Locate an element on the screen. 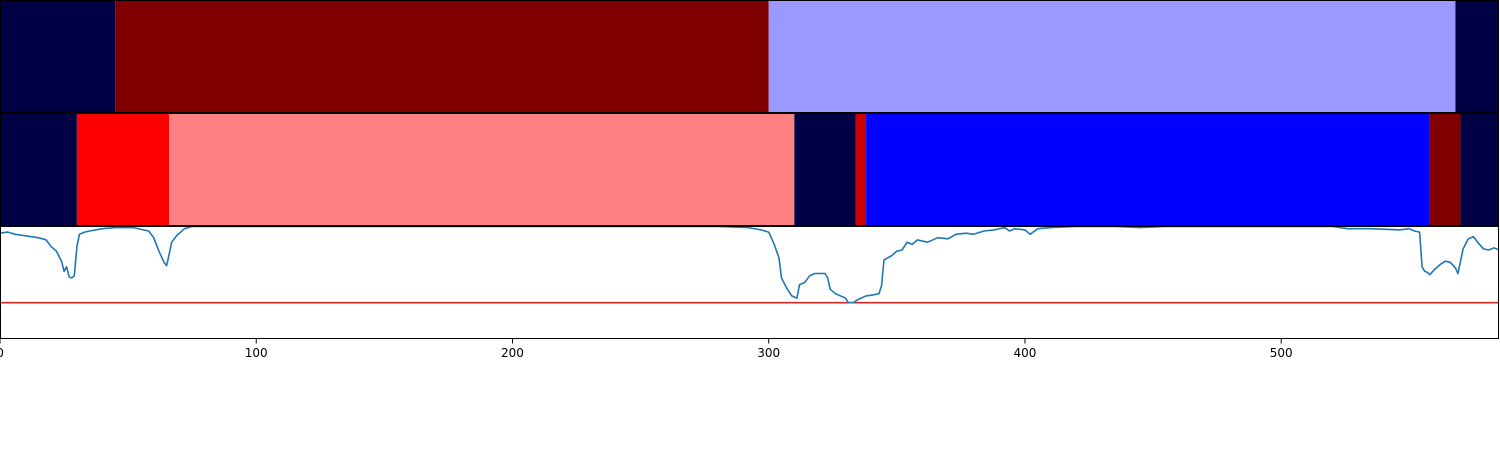 Image resolution: width=1500 pixels, height=450 pixels. x-tick-500: 500 is located at coordinates (1281, 349).